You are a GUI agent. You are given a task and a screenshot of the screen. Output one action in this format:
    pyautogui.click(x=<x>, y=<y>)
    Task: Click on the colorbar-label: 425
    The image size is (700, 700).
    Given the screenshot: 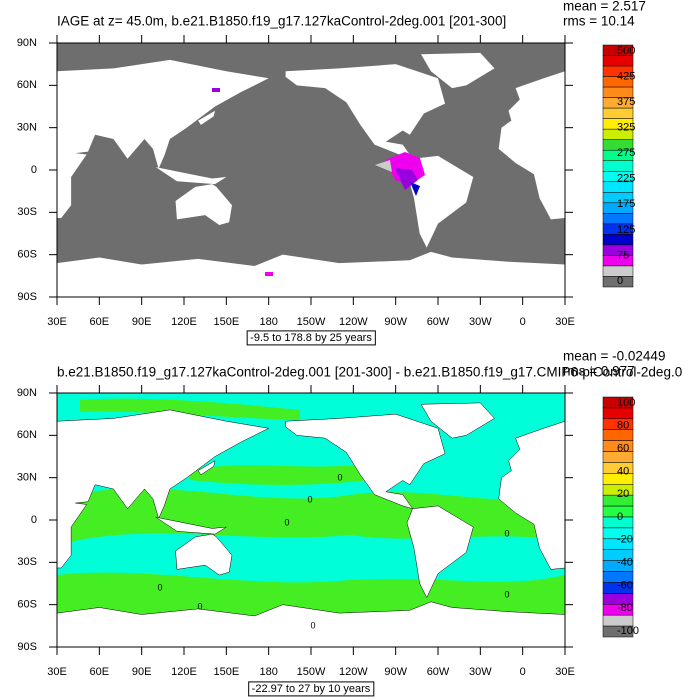 What is the action you would take?
    pyautogui.click(x=626, y=76)
    